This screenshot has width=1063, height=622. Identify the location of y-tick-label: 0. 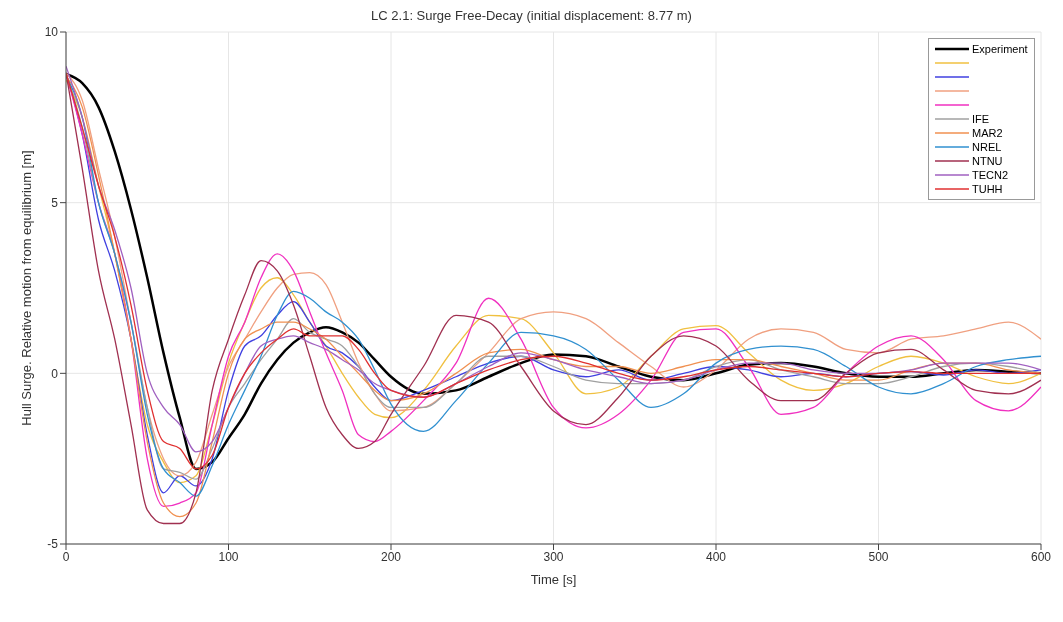
(55, 373).